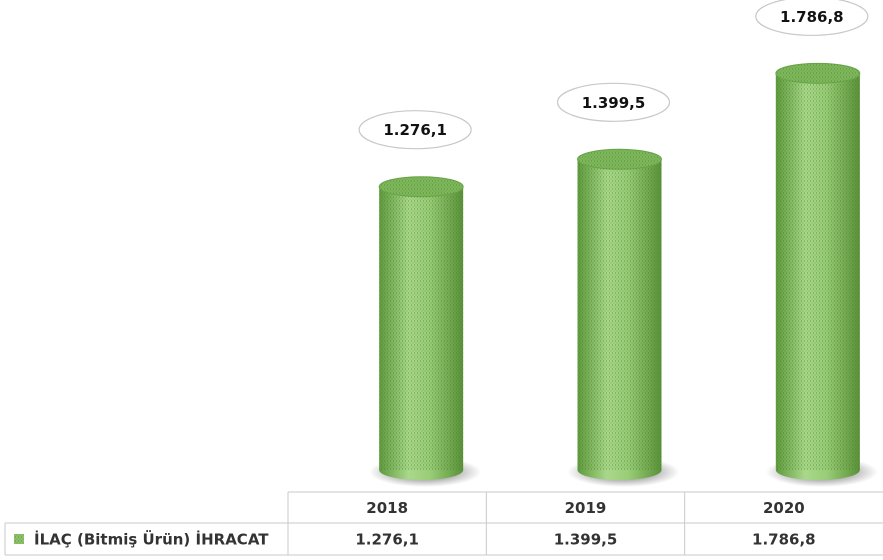 The height and width of the screenshot is (560, 883). I want to click on table-value: 1.786,8, so click(784, 540).